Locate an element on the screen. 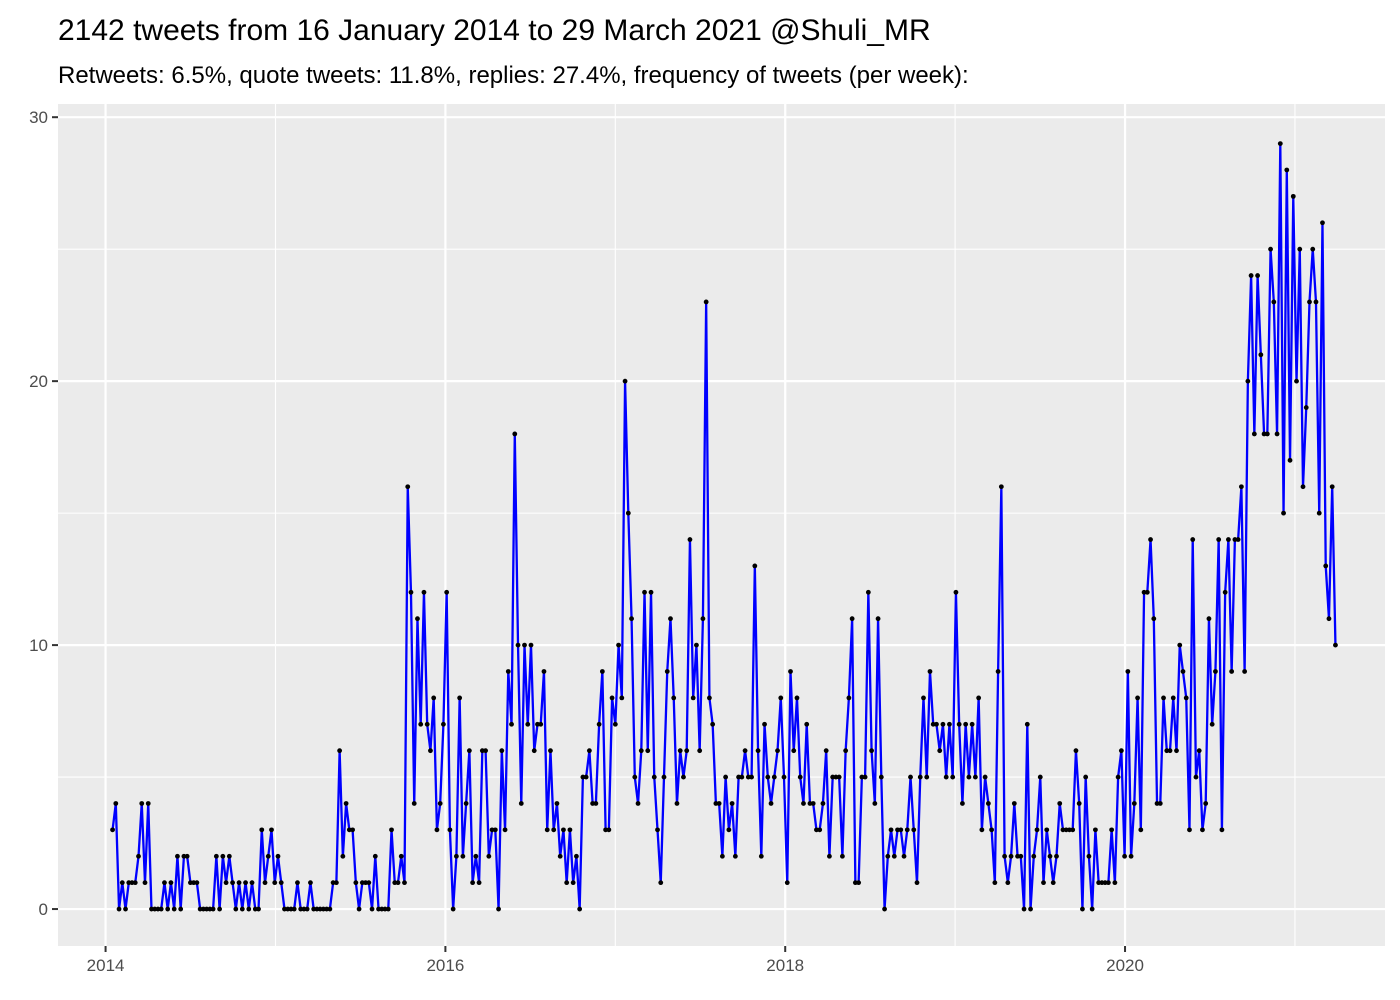 The height and width of the screenshot is (1000, 1400). x-tick-label: 2018 is located at coordinates (785, 965).